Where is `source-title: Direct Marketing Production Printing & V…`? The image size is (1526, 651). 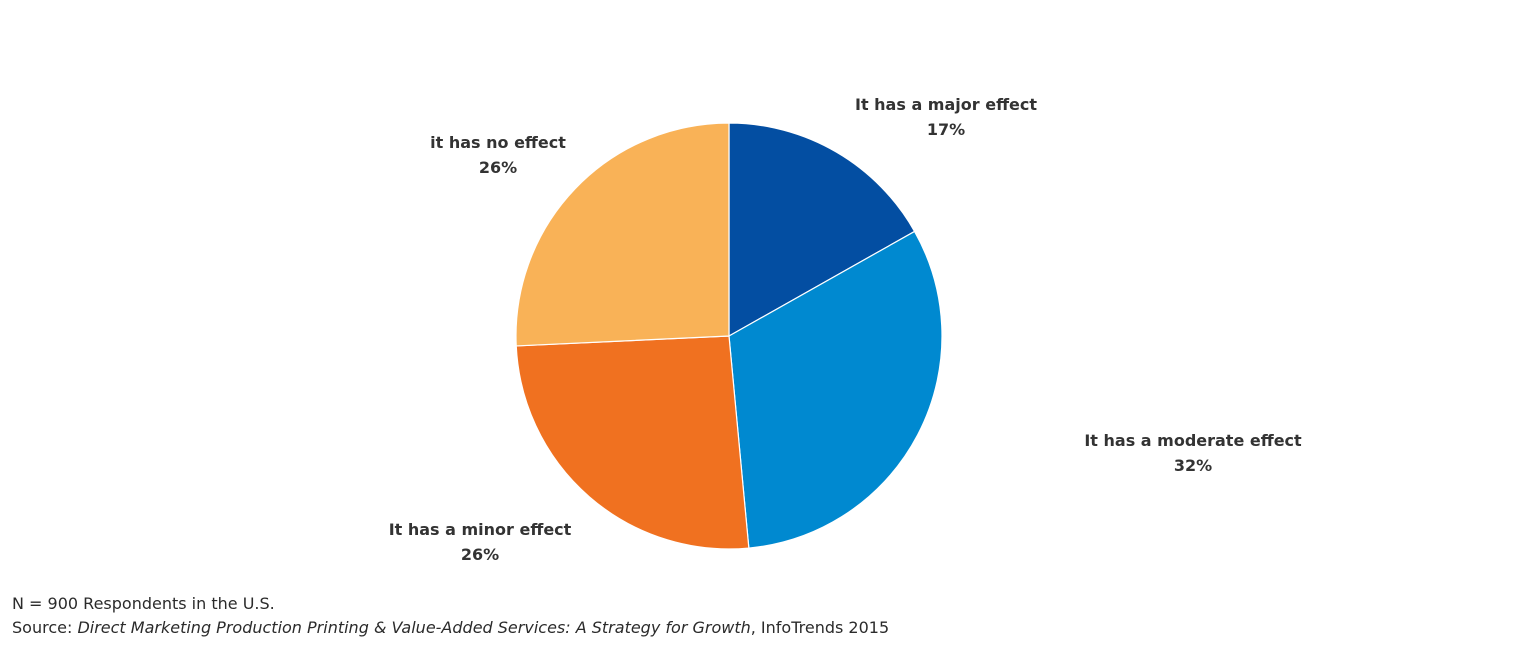 source-title: Direct Marketing Production Printing & V… is located at coordinates (414, 627).